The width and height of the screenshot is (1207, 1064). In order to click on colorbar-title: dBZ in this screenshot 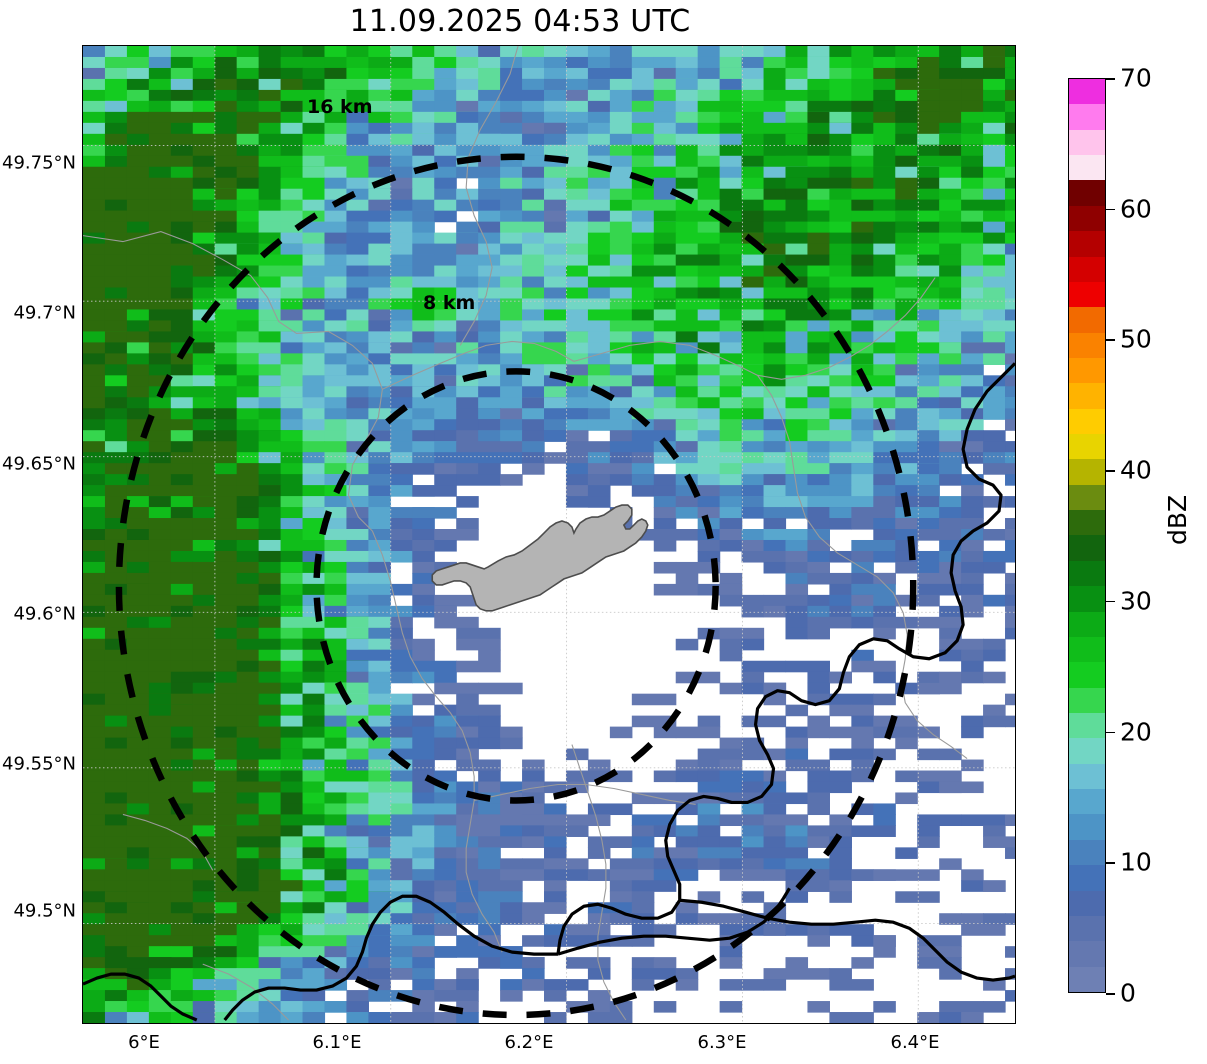, I will do `click(1177, 519)`.